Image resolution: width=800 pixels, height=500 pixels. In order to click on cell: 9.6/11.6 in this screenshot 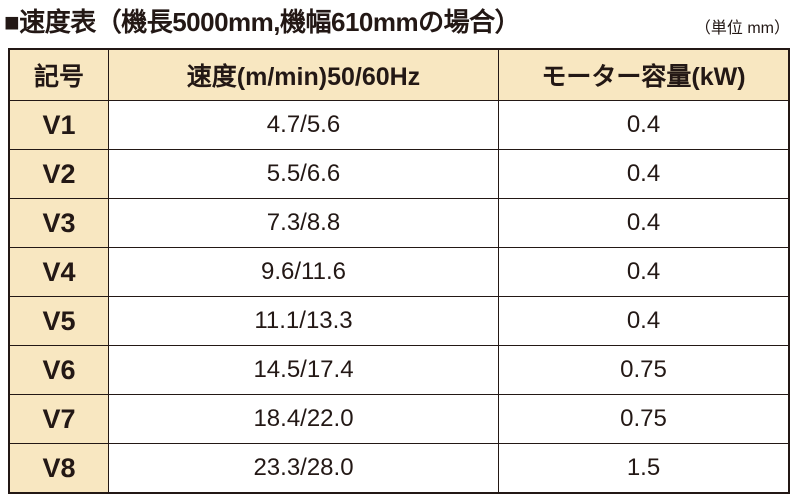, I will do `click(303, 272)`.